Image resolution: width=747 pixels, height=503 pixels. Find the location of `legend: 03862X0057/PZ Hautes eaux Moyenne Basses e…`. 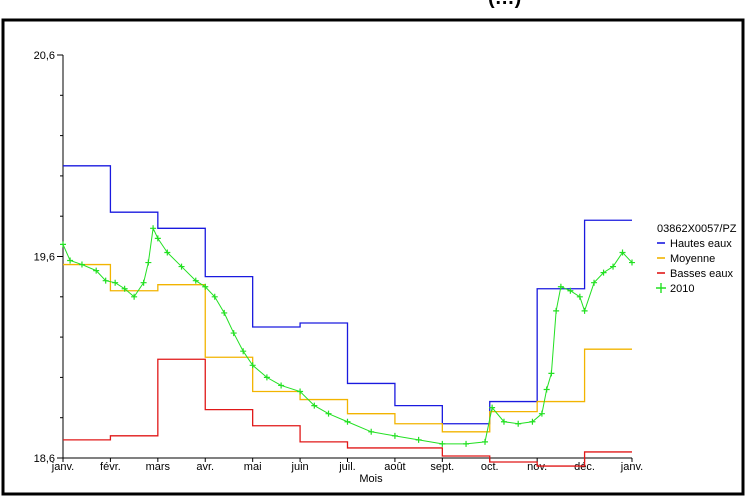

legend: 03862X0057/PZ Hautes eaux Moyenne Basses e… is located at coordinates (696, 259).